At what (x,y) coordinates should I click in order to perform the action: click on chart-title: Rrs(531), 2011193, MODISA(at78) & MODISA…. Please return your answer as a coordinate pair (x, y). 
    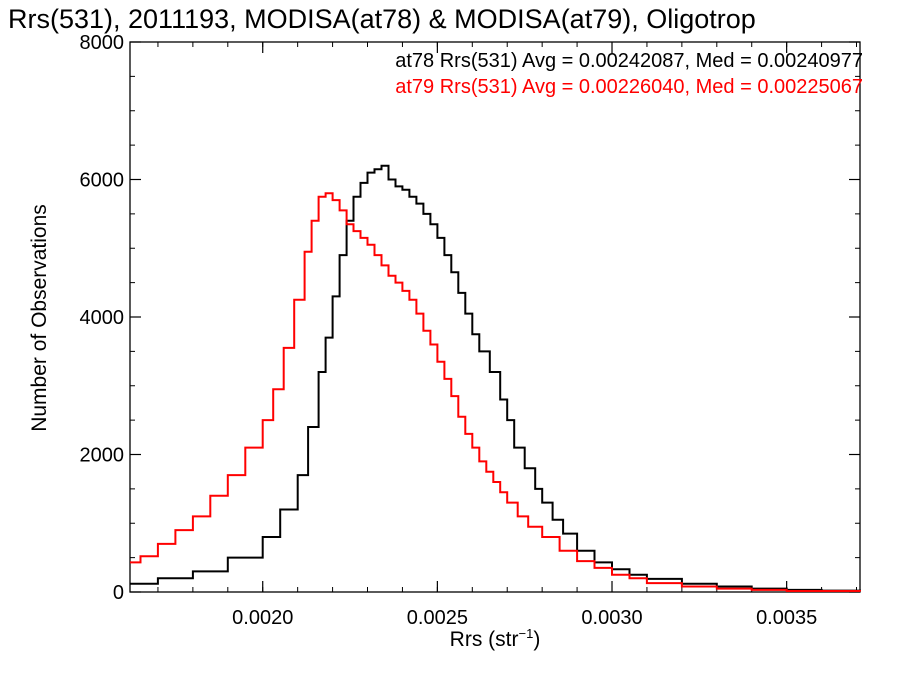
    Looking at the image, I should click on (382, 19).